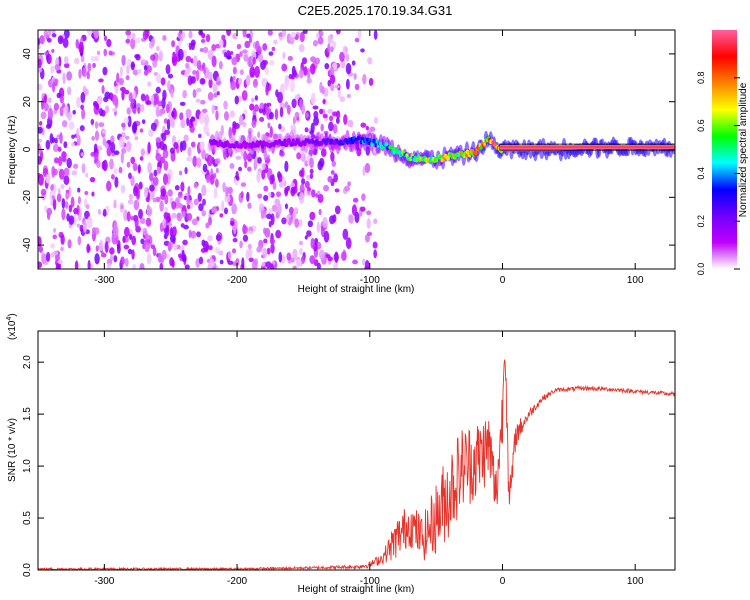 The image size is (750, 600). Describe the element at coordinates (262, 146) in the screenshot. I see `ridge-cell` at that location.